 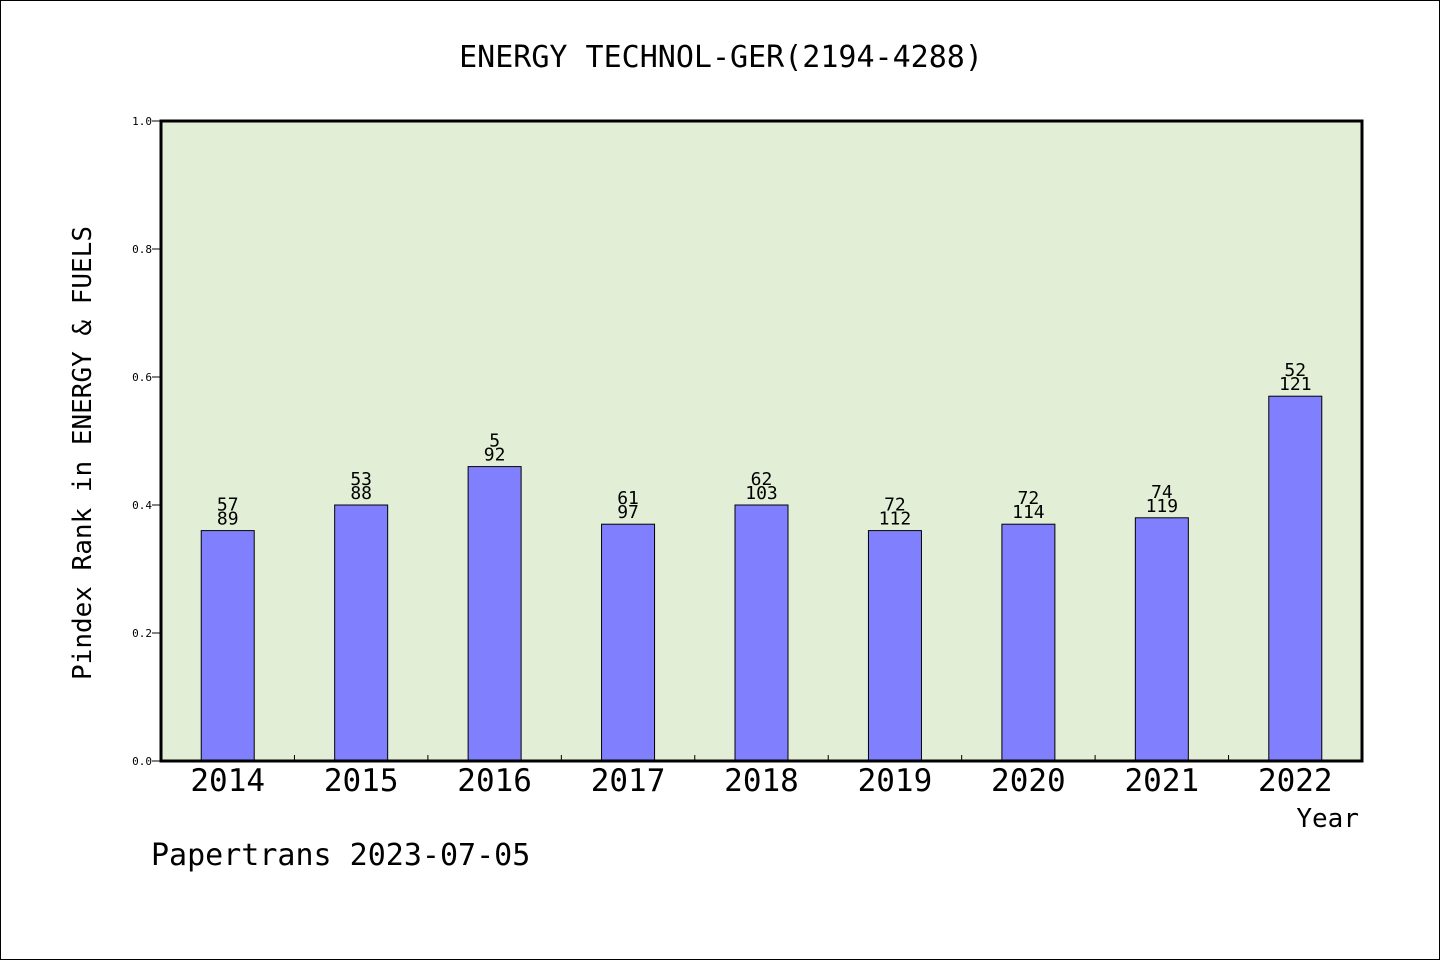 What do you see at coordinates (761, 781) in the screenshot?
I see `x-tick-label: 2018` at bounding box center [761, 781].